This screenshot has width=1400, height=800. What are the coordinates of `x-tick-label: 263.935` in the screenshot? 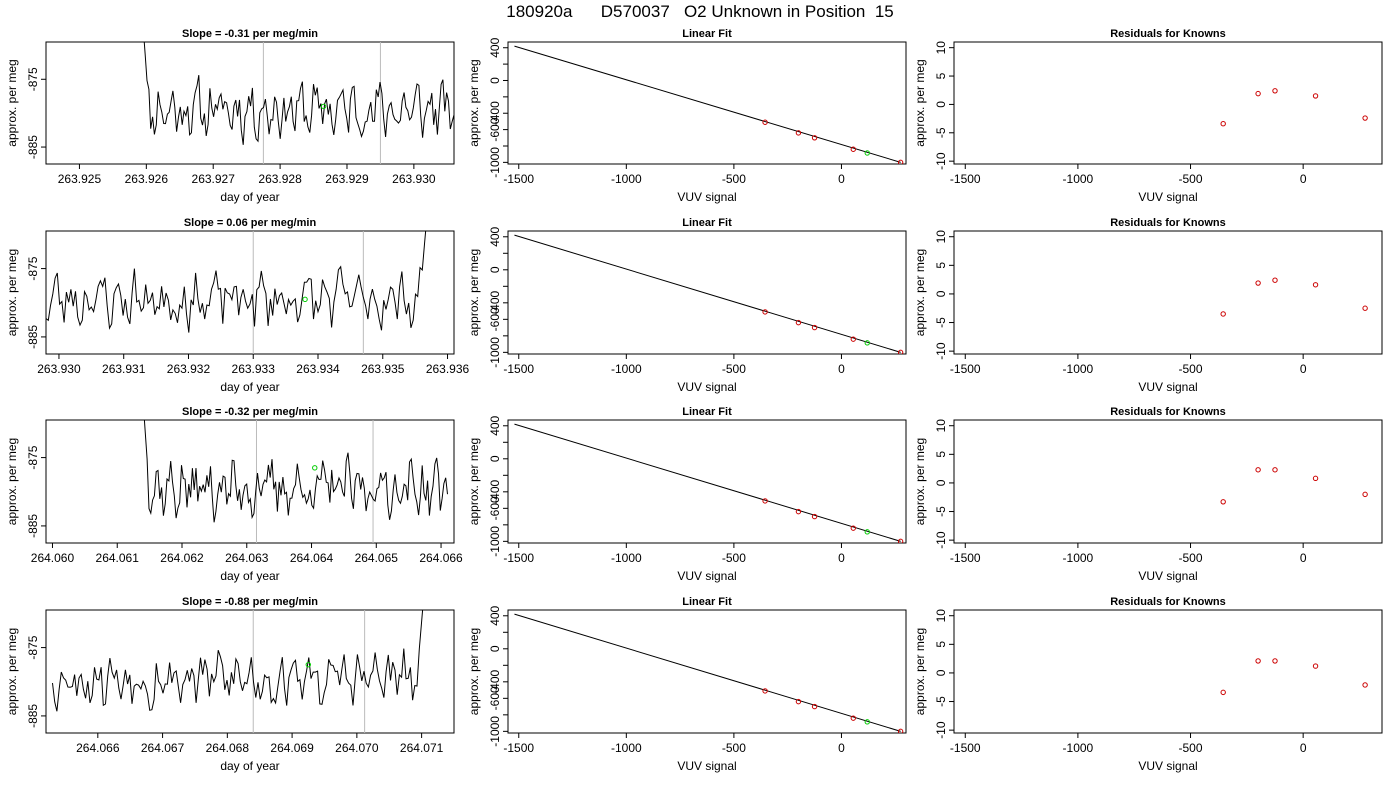 It's located at (383, 369).